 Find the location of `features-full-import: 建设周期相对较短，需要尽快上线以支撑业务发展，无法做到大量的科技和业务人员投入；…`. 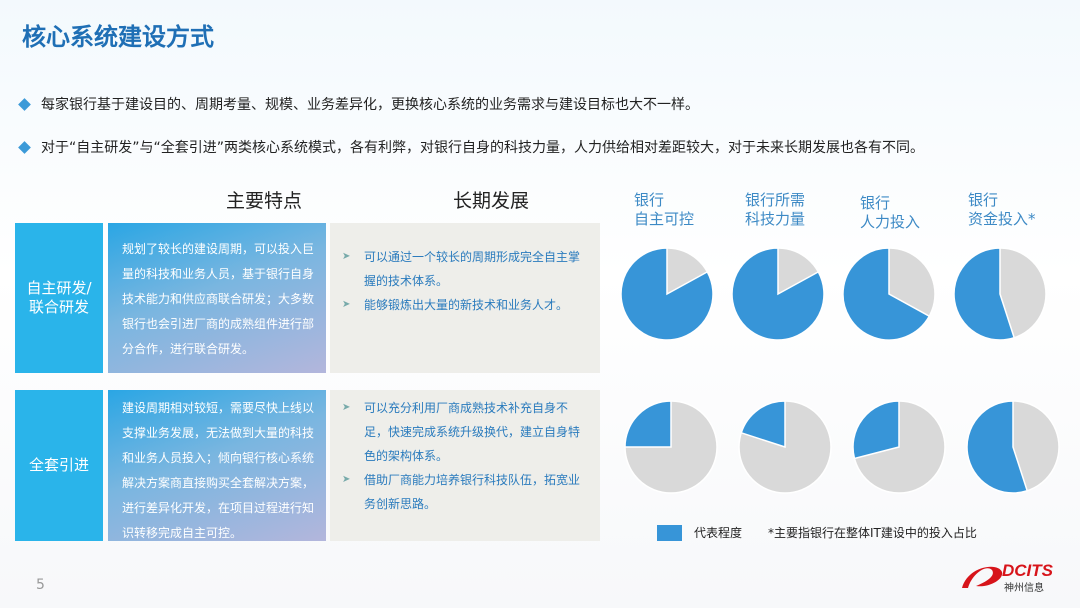

features-full-import: 建设周期相对较短，需要尽快上线以支撑业务发展，无法做到大量的科技和业务人员投入；… is located at coordinates (217, 465).